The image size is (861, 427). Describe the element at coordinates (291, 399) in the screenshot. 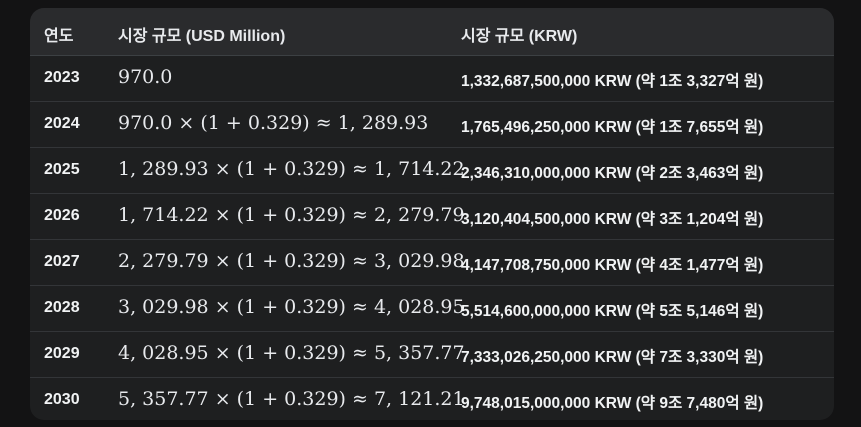

I see `cell-usd: 5, 357.77 × (1 + 0.329) ≈ 7, 121.21` at that location.